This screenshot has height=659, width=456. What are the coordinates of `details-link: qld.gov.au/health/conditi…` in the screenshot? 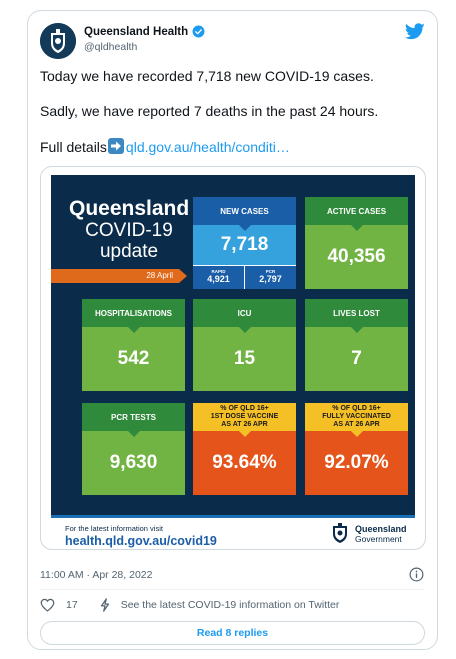 It's located at (207, 147).